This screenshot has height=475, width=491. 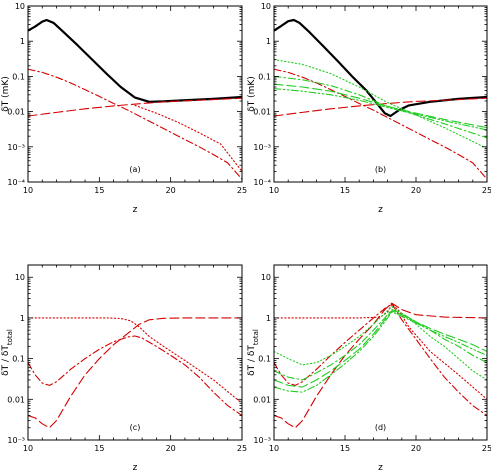 What do you see at coordinates (380, 427) in the screenshot?
I see `panel-label: (d)` at bounding box center [380, 427].